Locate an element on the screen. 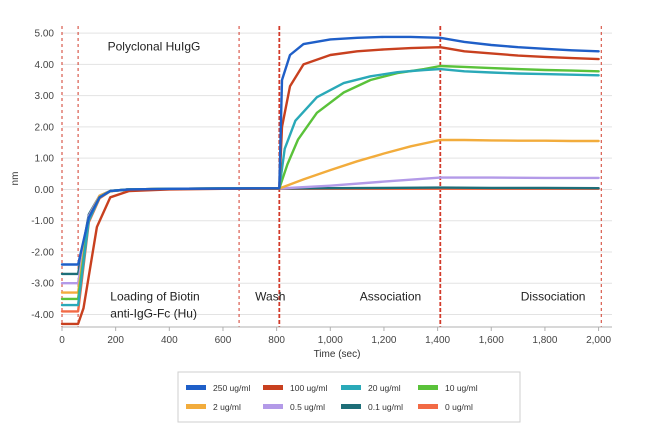  legend-label: 20 ug/ml is located at coordinates (384, 388).